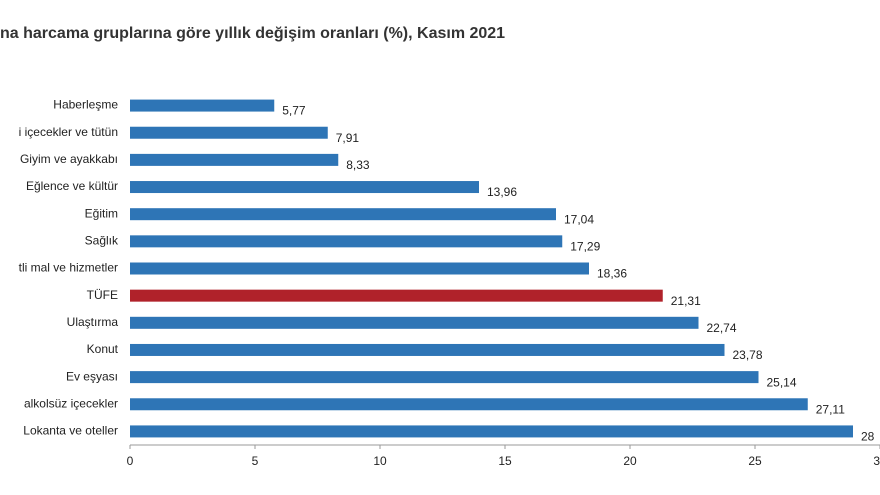  Describe the element at coordinates (130, 461) in the screenshot. I see `x-tick-label: 0` at that location.